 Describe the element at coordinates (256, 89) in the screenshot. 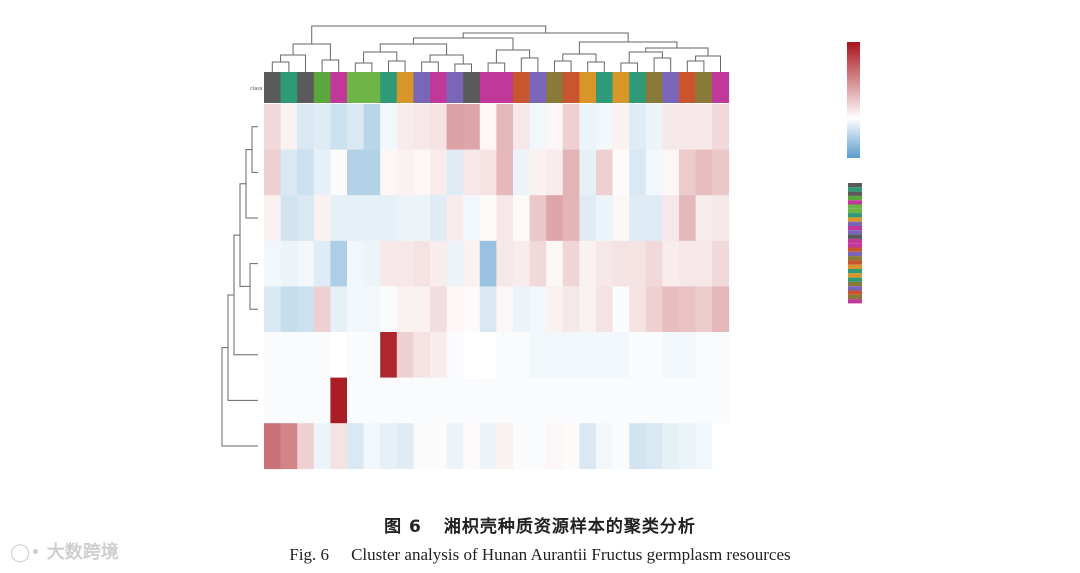

I see `class-row-label: class` at that location.